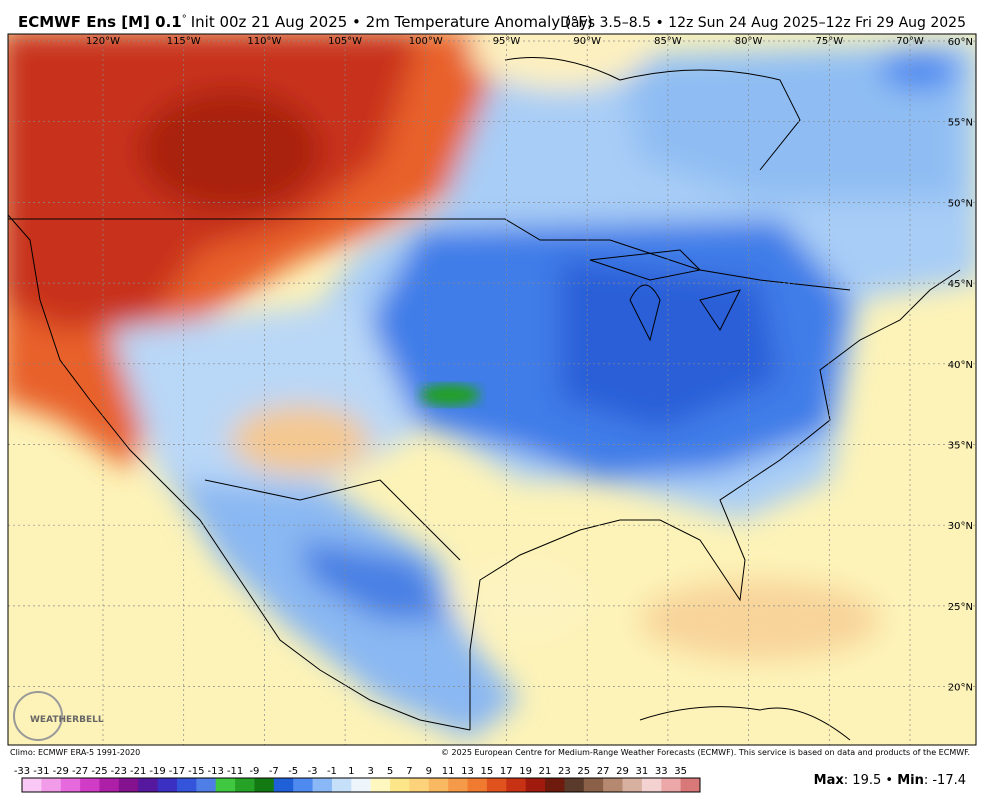 Image resolution: width=984 pixels, height=812 pixels. What do you see at coordinates (583, 771) in the screenshot?
I see `colorbar-label: 25` at bounding box center [583, 771].